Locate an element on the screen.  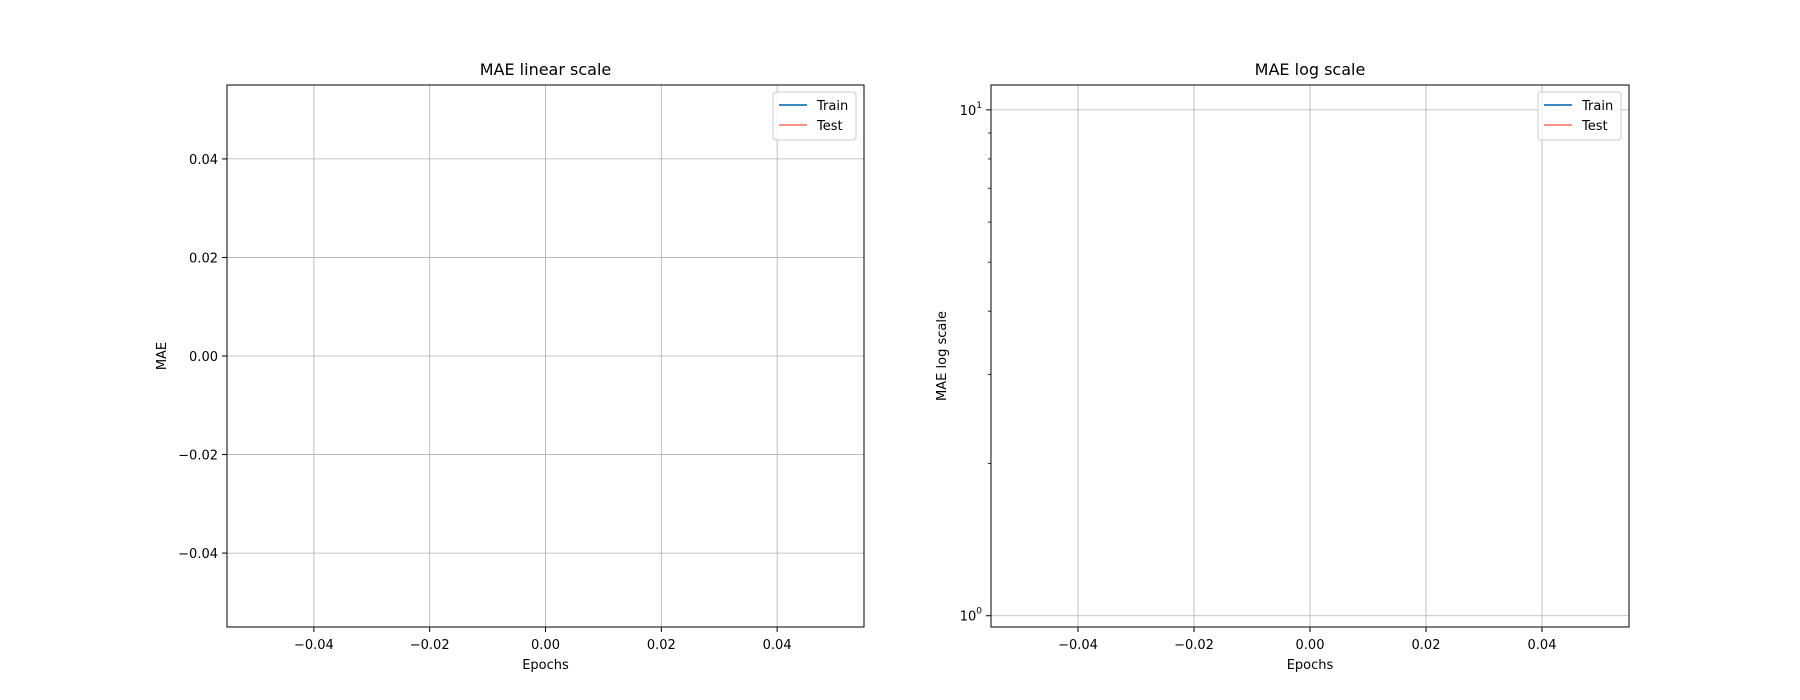
y-tick-label: 10¹ is located at coordinates (971, 110).